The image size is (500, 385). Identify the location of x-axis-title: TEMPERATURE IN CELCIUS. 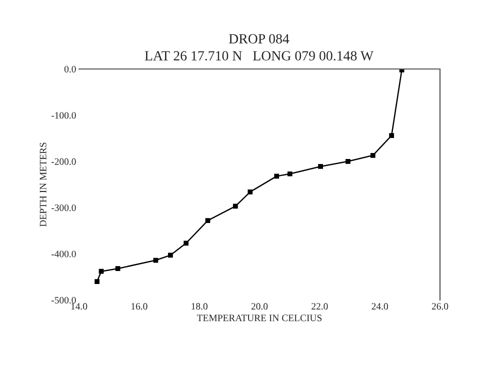
(259, 318).